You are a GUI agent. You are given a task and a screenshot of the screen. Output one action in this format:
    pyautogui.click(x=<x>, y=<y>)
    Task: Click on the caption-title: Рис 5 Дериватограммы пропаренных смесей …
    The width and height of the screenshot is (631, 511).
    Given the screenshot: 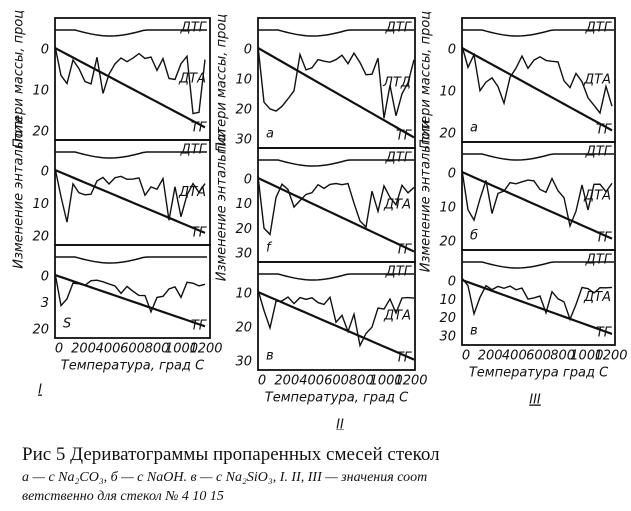 What is the action you would take?
    pyautogui.click(x=231, y=454)
    